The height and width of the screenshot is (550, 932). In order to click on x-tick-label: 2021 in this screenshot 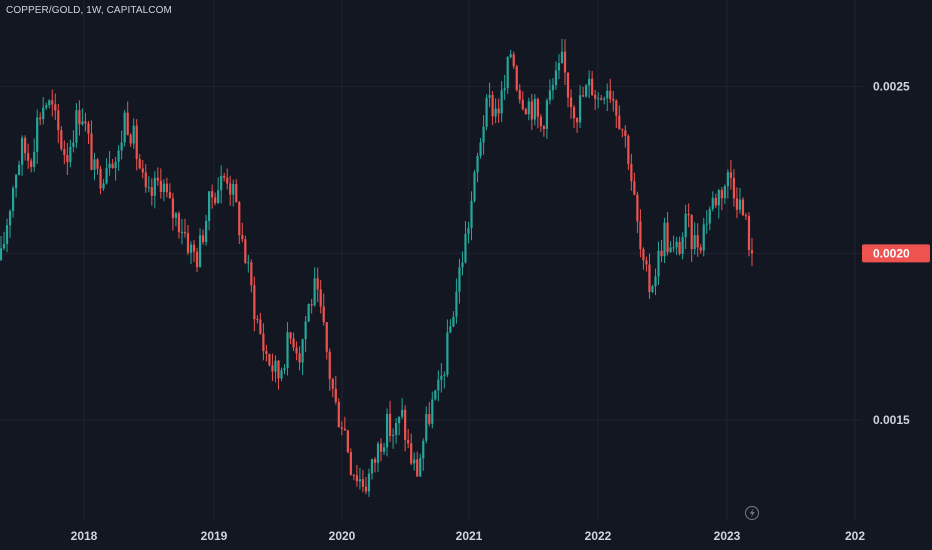, I will do `click(469, 536)`.